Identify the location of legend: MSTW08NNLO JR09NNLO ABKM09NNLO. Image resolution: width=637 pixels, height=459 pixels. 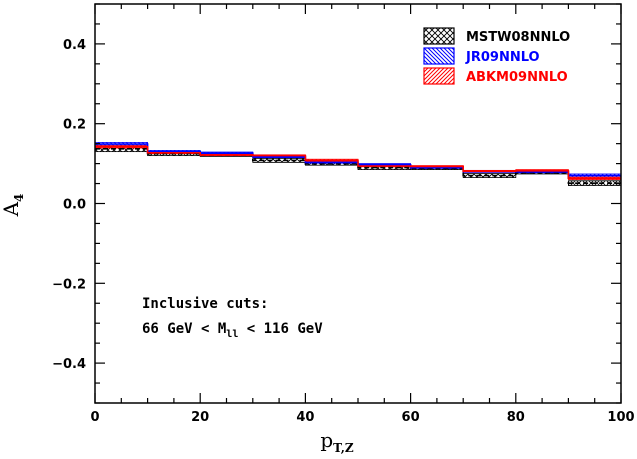
(496, 56).